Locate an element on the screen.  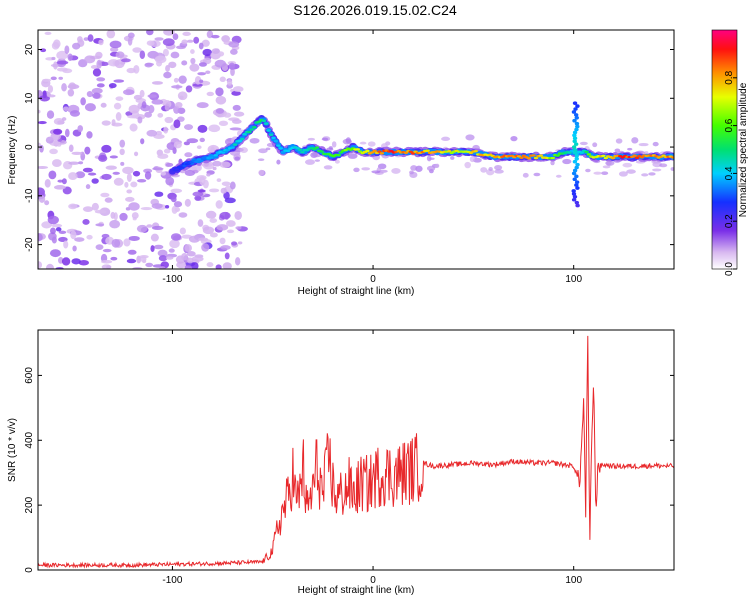
y-tick-label: 200 is located at coordinates (29, 504).